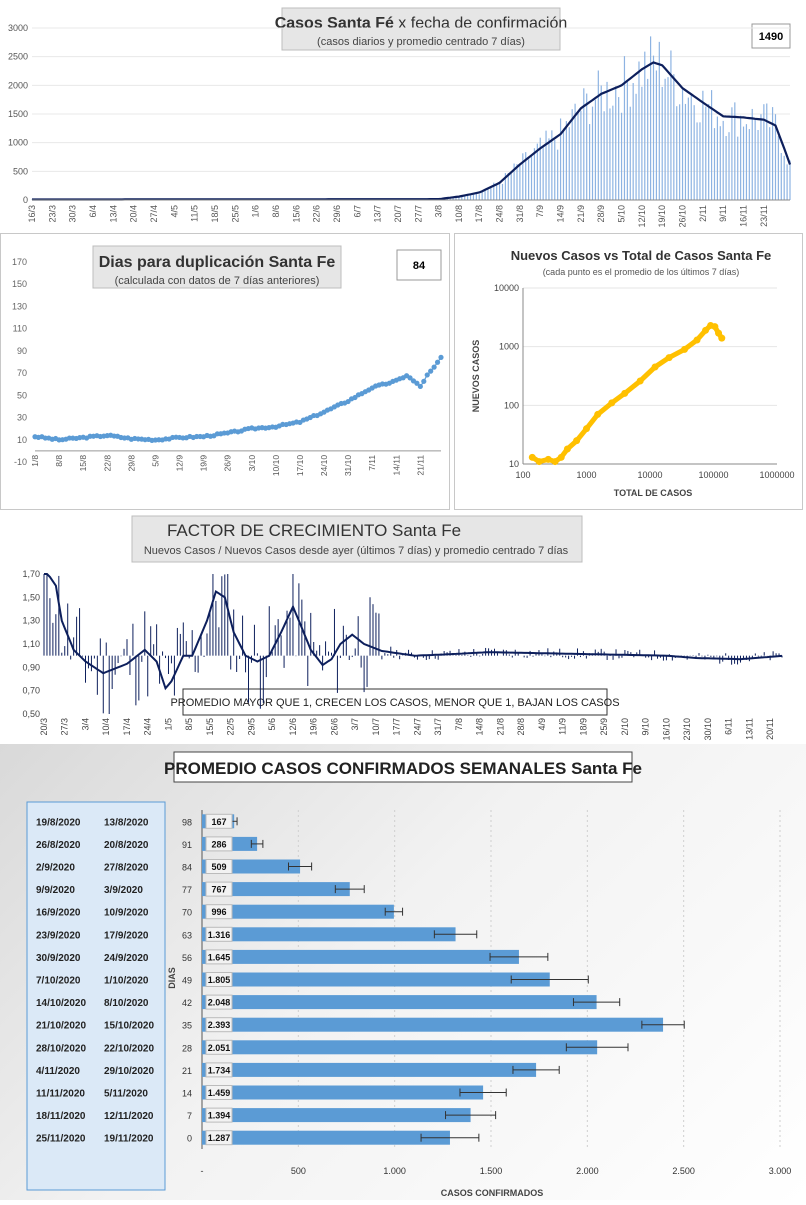 The image size is (806, 1205). Describe the element at coordinates (228, 463) in the screenshot. I see `doubling-xtick: 26/9` at that location.